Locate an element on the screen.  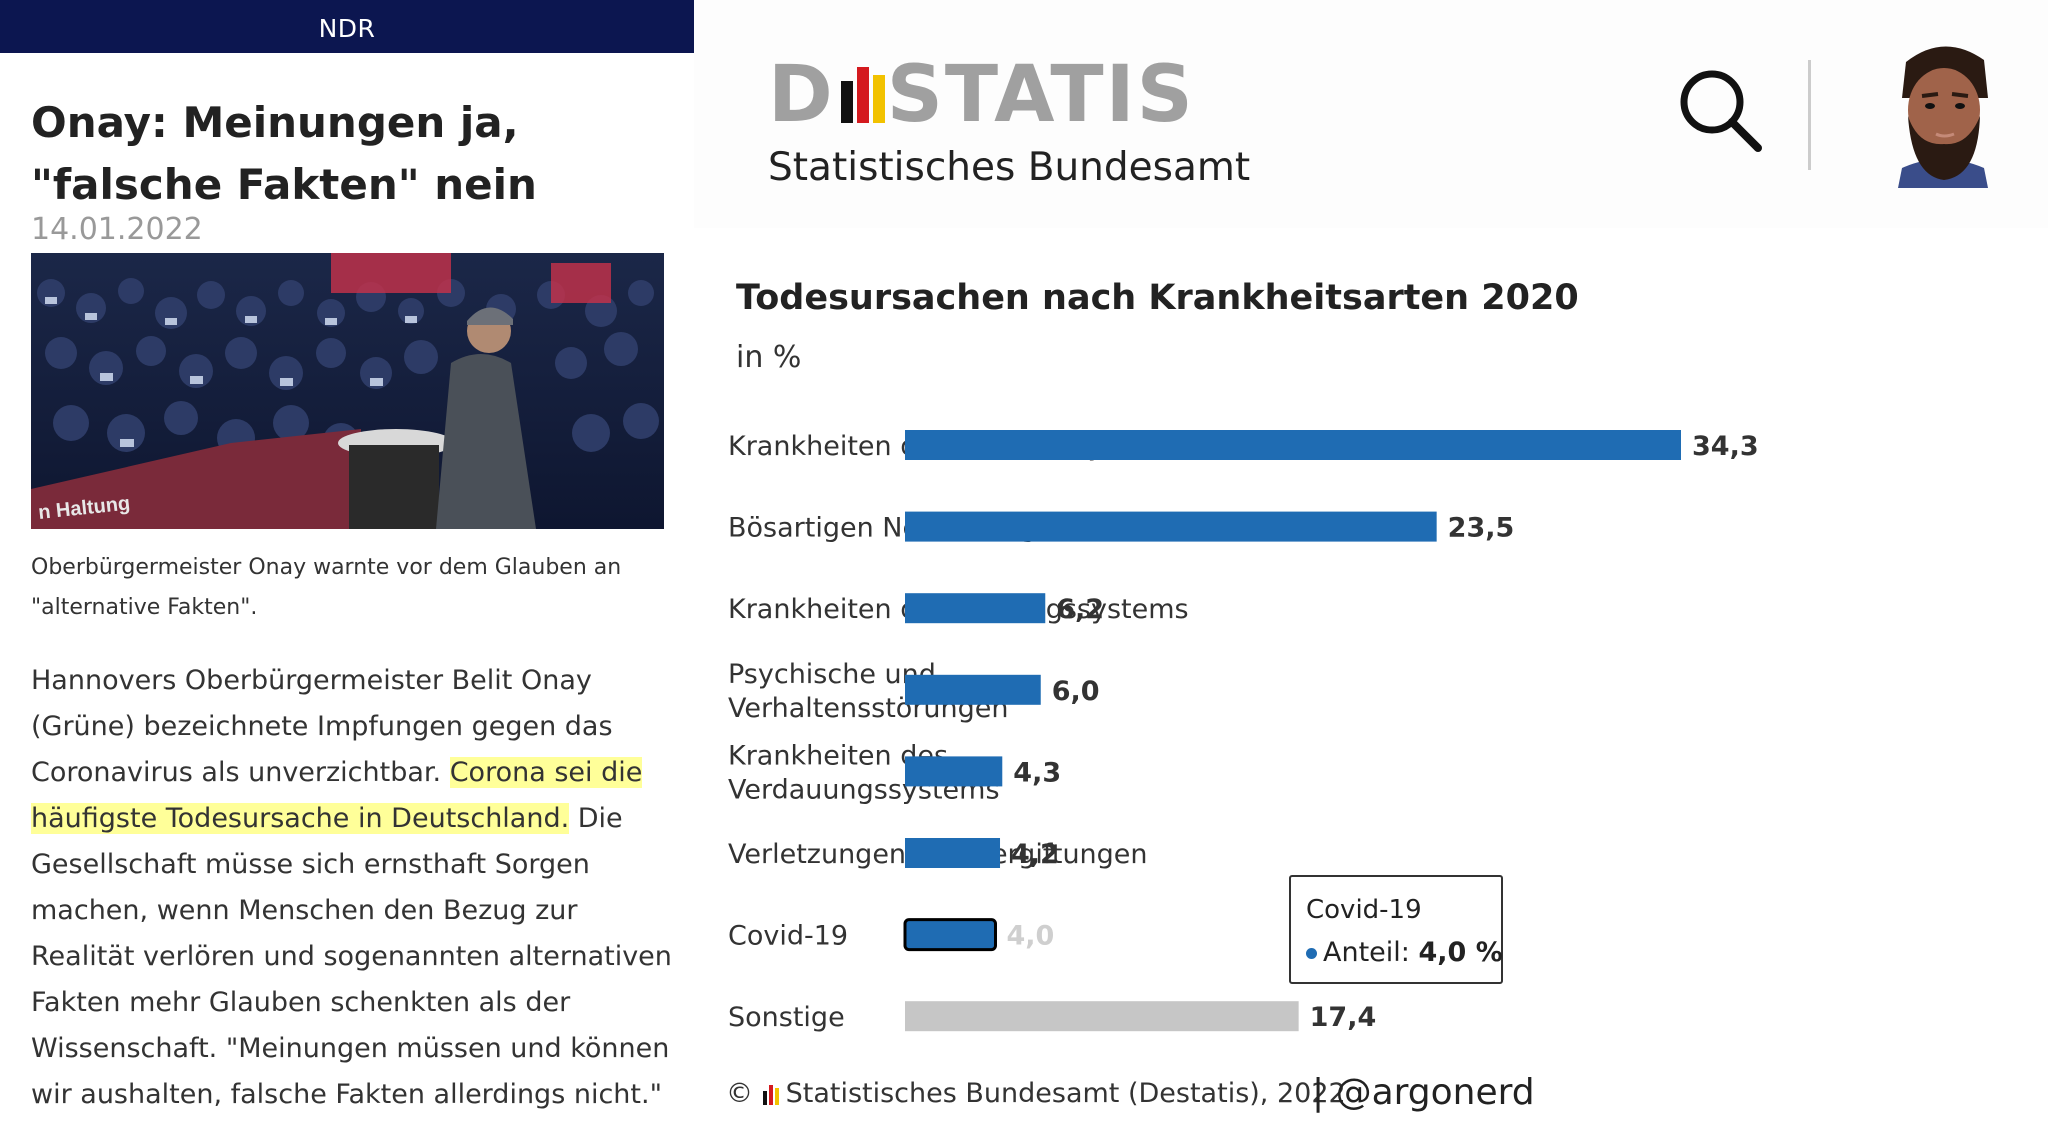
bar-krankheiten-des-atmungssystems is located at coordinates (975, 608).